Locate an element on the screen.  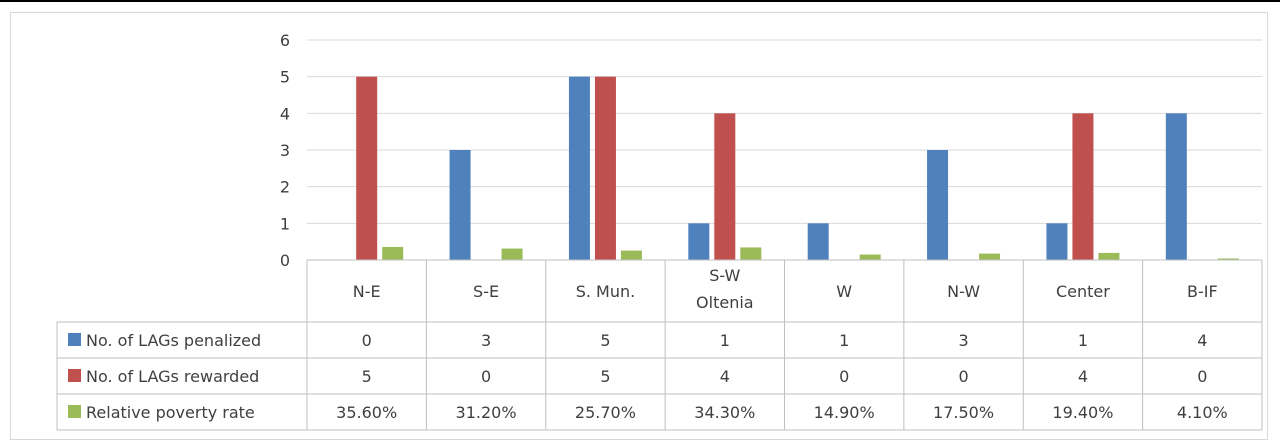
category-label: Center is located at coordinates (1083, 291).